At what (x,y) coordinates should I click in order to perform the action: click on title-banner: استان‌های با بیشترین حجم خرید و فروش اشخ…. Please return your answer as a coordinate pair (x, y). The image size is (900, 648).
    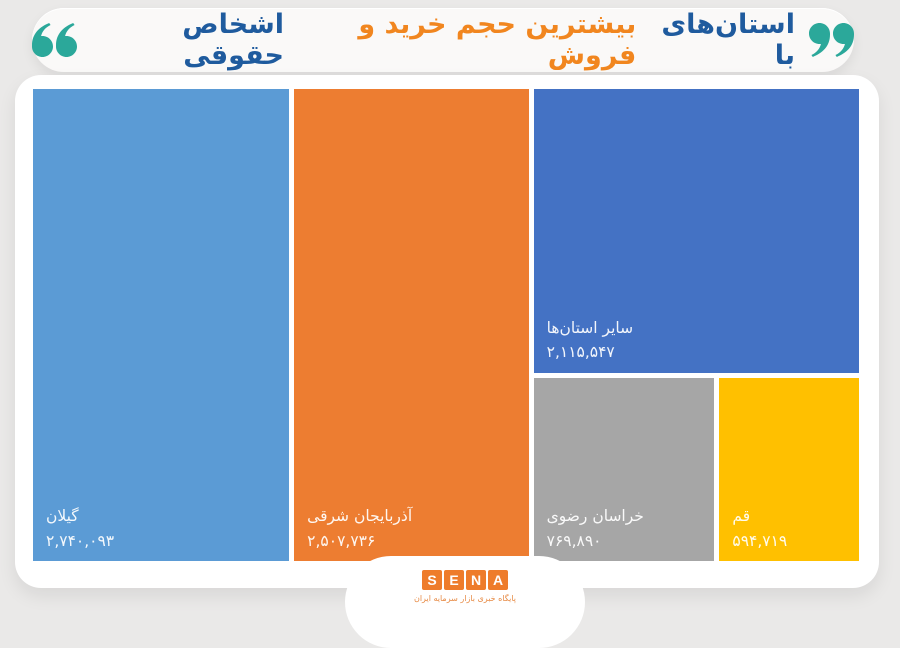
    Looking at the image, I should click on (443, 40).